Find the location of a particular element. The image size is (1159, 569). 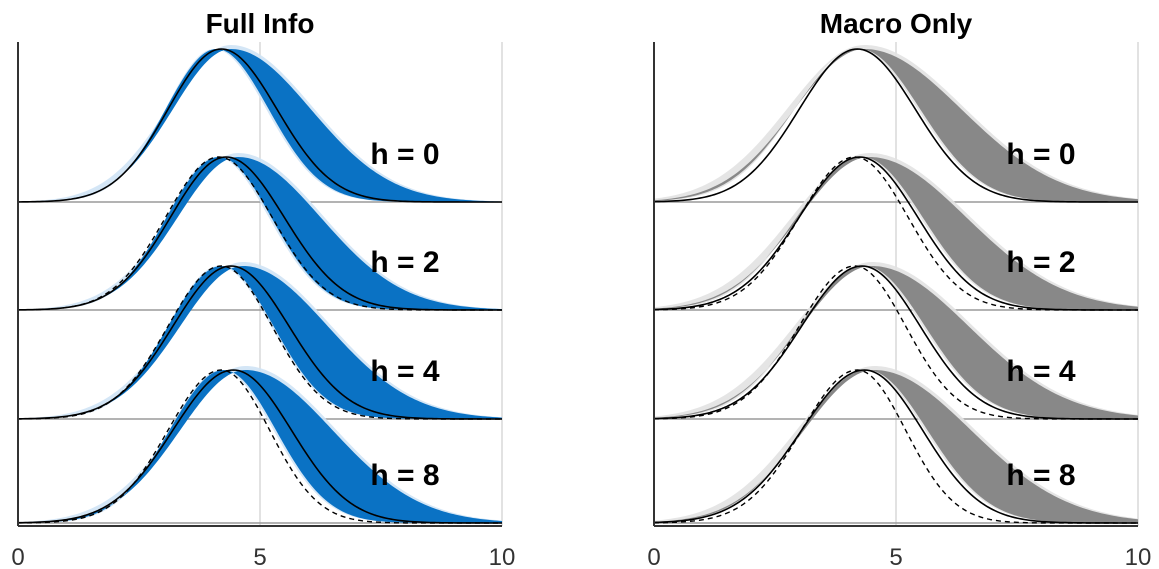

panel-title: Macro Only is located at coordinates (896, 23).